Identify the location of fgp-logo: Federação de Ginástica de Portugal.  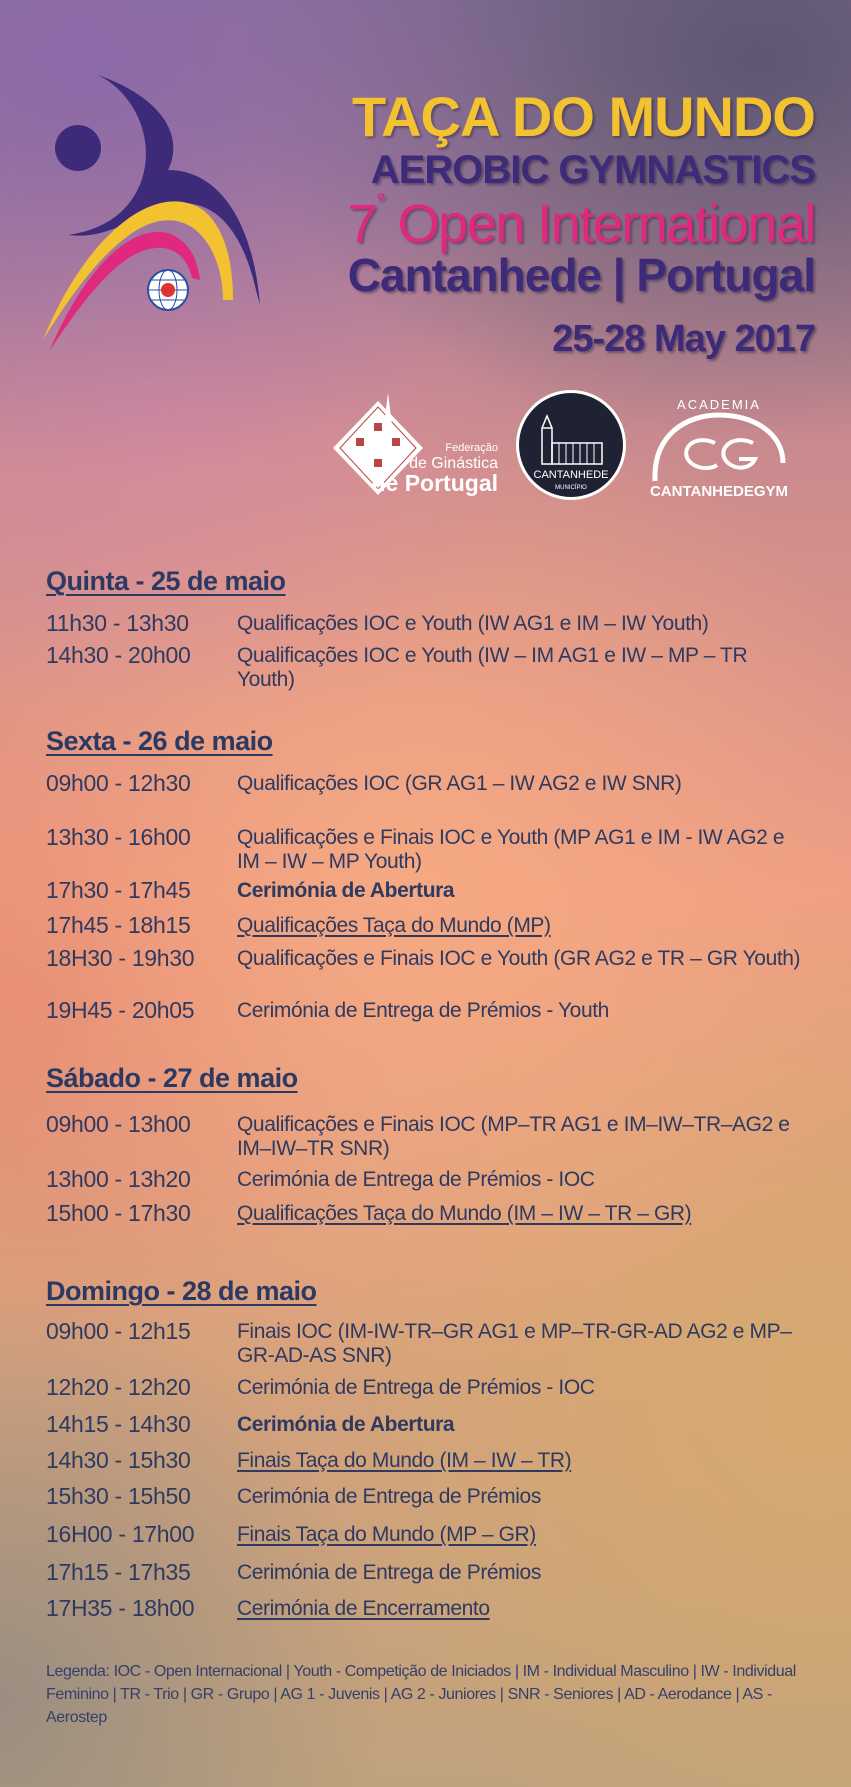
(415, 444).